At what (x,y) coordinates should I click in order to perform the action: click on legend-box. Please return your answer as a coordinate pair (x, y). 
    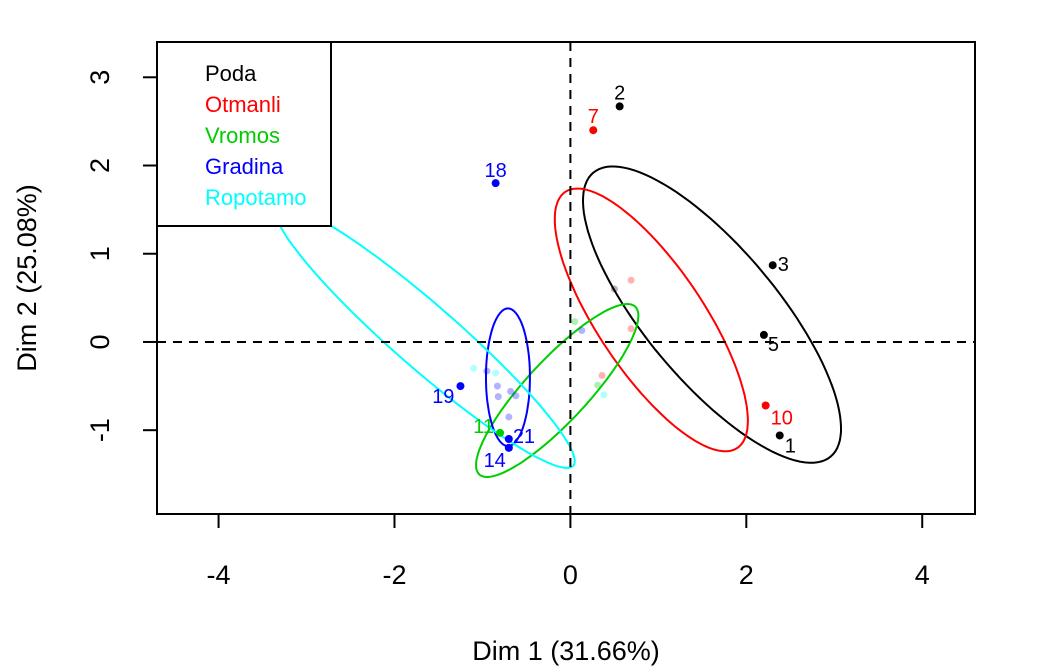
    Looking at the image, I should click on (244, 134).